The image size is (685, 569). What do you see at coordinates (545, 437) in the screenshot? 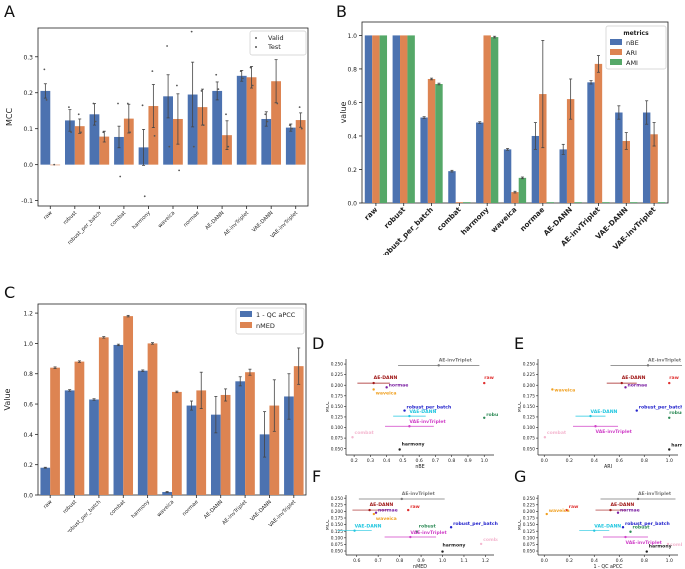
I see `point-combat` at bounding box center [545, 437].